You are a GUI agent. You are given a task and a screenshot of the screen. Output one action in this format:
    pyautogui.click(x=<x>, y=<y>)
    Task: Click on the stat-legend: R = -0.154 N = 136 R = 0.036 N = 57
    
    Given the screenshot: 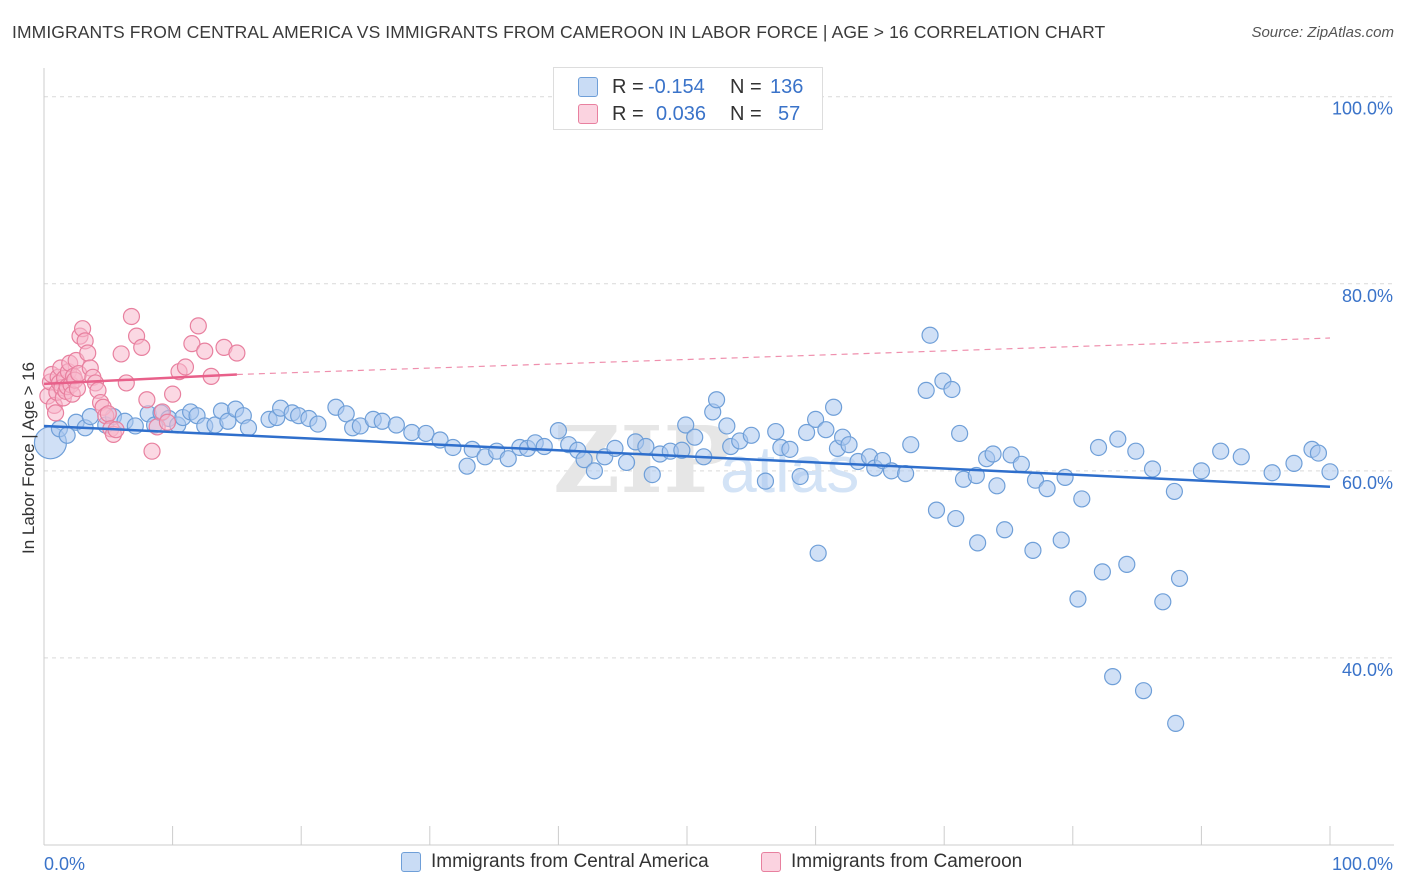 What is the action you would take?
    pyautogui.click(x=688, y=98)
    